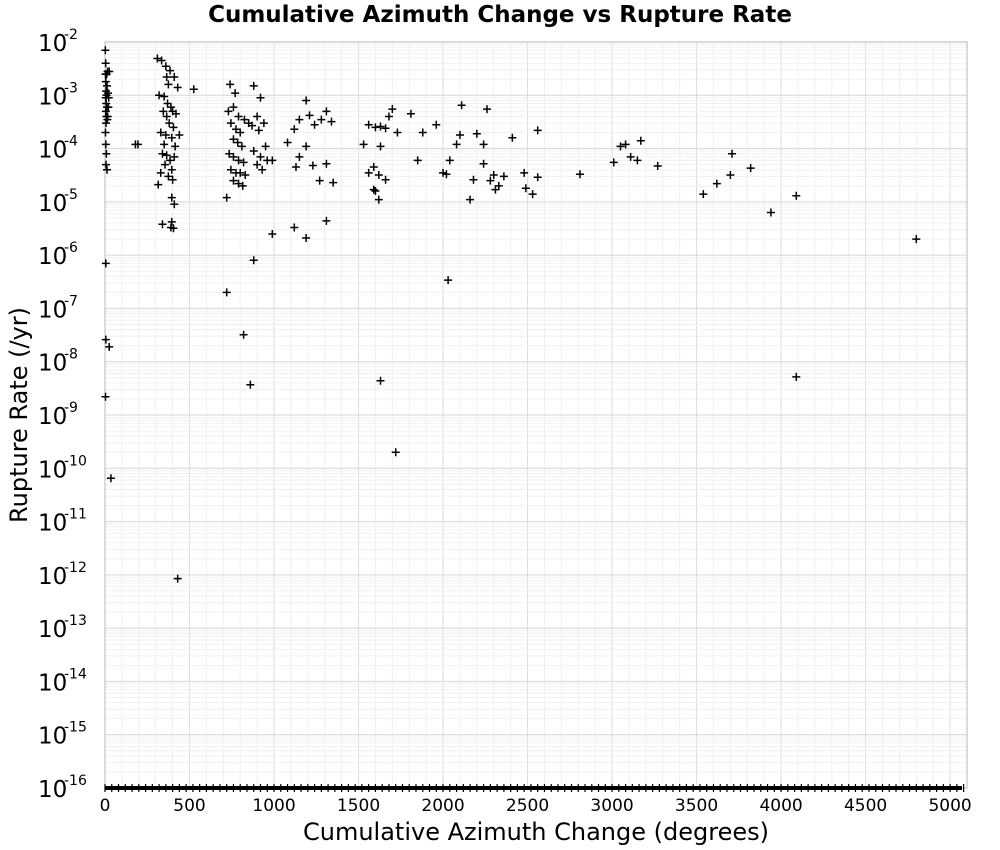 The image size is (1000, 850). What do you see at coordinates (75, 515) in the screenshot?
I see `y-tick-exponent: -11` at bounding box center [75, 515].